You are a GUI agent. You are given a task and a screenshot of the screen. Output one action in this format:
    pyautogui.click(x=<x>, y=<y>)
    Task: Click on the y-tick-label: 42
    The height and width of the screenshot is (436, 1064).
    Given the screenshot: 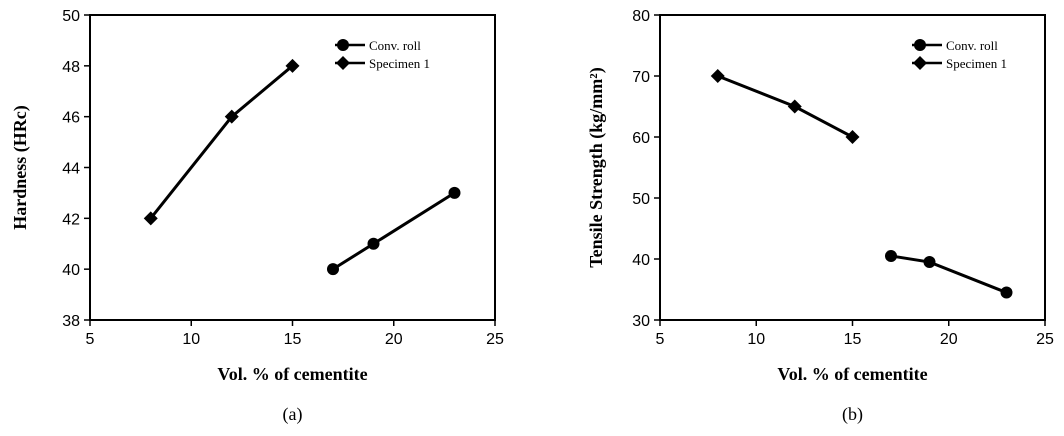 What is the action you would take?
    pyautogui.click(x=71, y=219)
    